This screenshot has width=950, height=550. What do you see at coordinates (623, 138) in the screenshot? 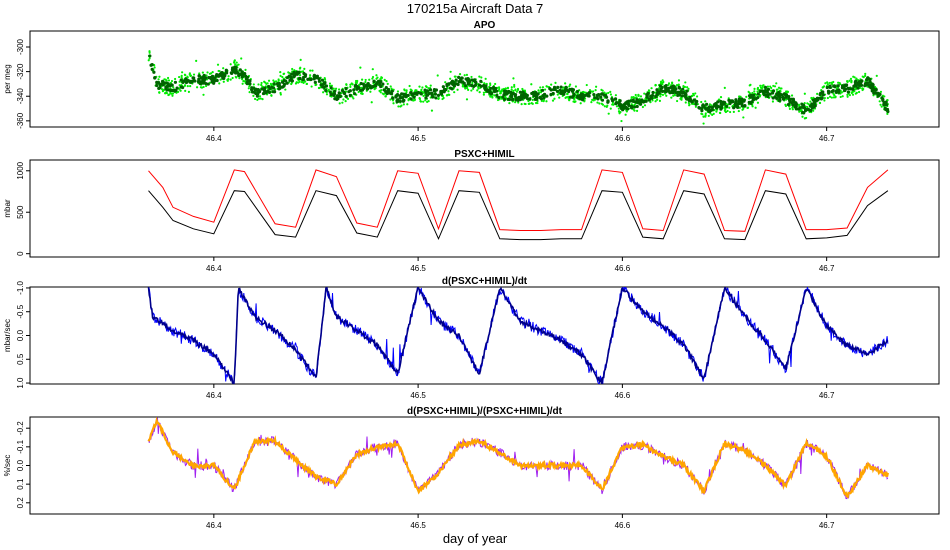
I see `apo-x-tick-label: 46.6` at bounding box center [623, 138].